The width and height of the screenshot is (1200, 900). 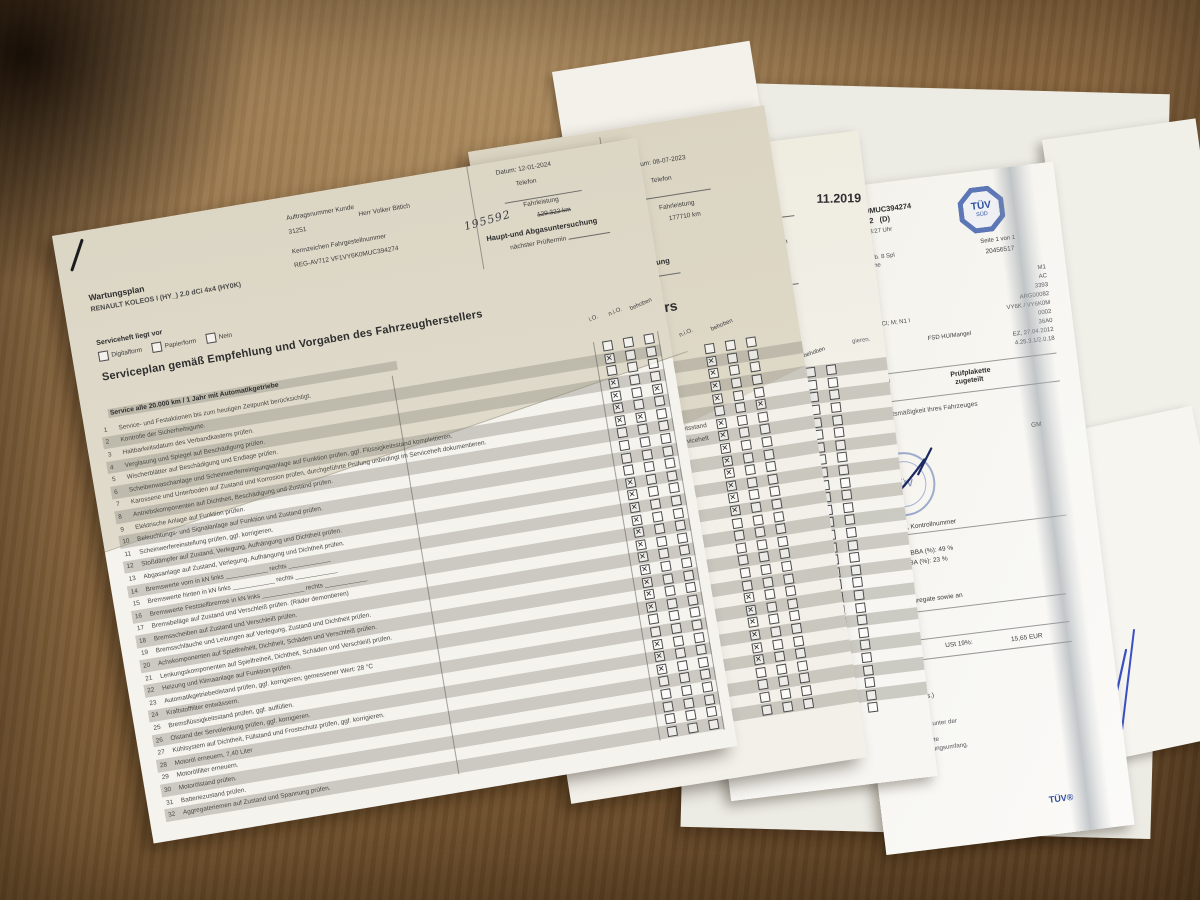 I want to click on doc1-col-header-io: i.O., so click(x=594, y=319).